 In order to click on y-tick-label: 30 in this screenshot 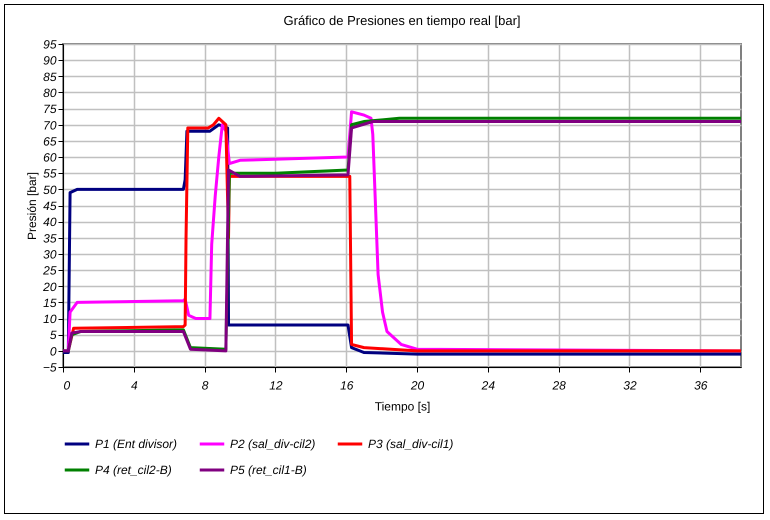, I will do `click(50, 254)`.